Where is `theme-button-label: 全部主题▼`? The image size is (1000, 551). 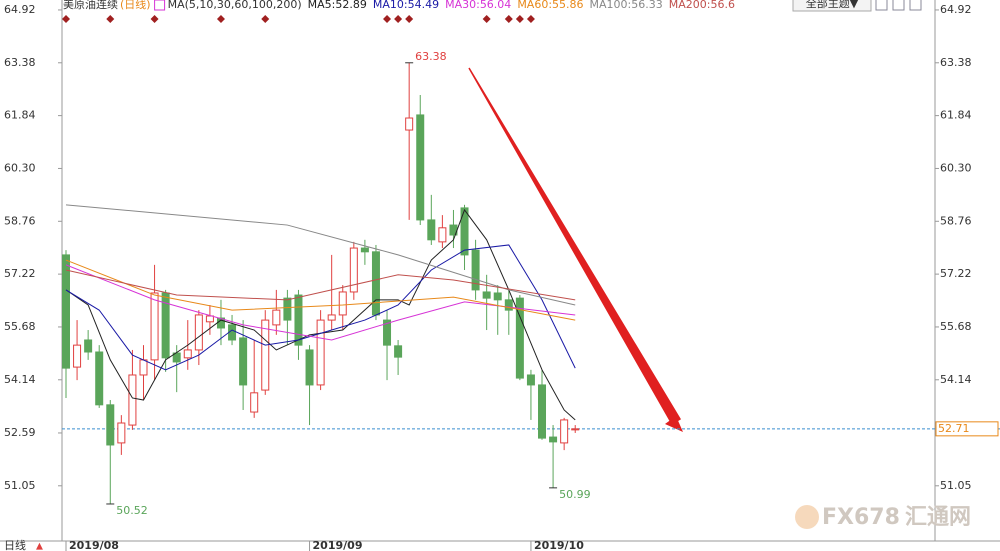 theme-button-label: 全部主题▼ is located at coordinates (832, 5).